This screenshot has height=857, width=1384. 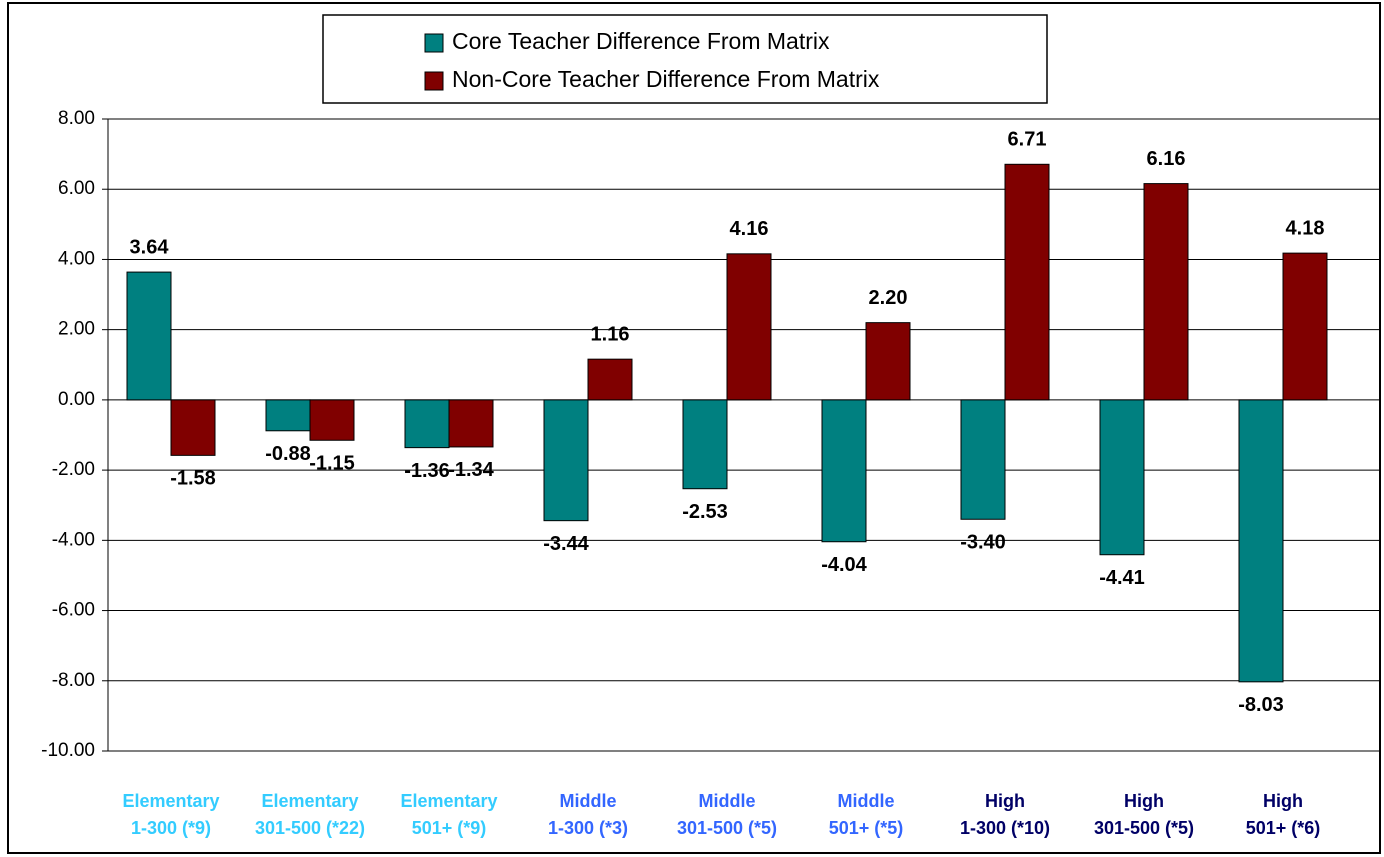 What do you see at coordinates (641, 41) in the screenshot?
I see `legend-label: Core Teacher Difference From Matrix` at bounding box center [641, 41].